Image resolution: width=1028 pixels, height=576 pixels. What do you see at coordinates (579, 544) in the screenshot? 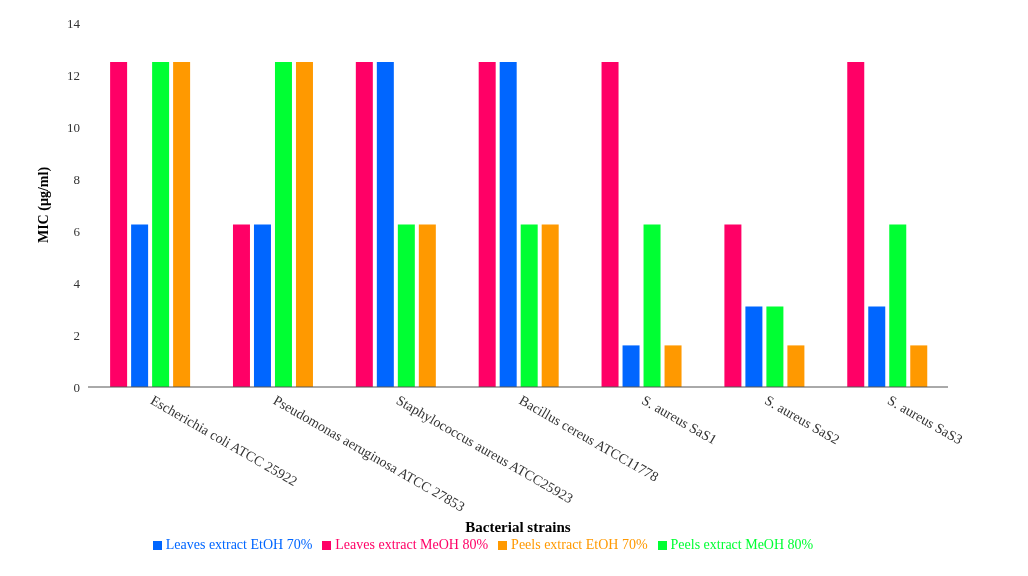
I see `legend-label: Peels extract EtOH 70%` at bounding box center [579, 544].